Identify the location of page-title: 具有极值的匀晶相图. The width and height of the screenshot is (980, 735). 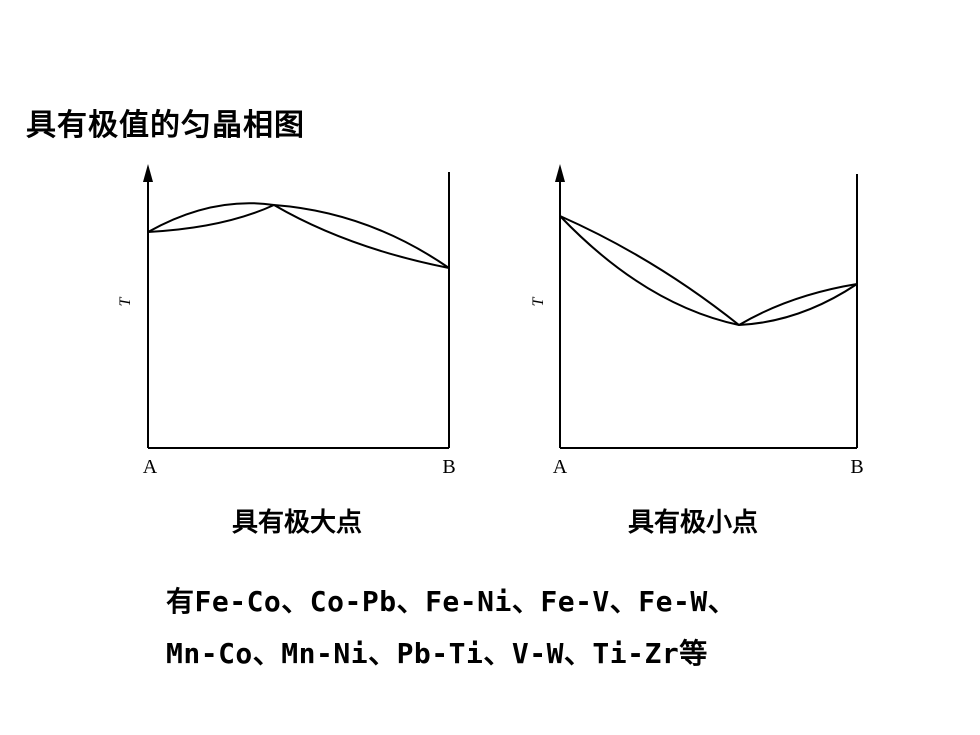
(165, 125).